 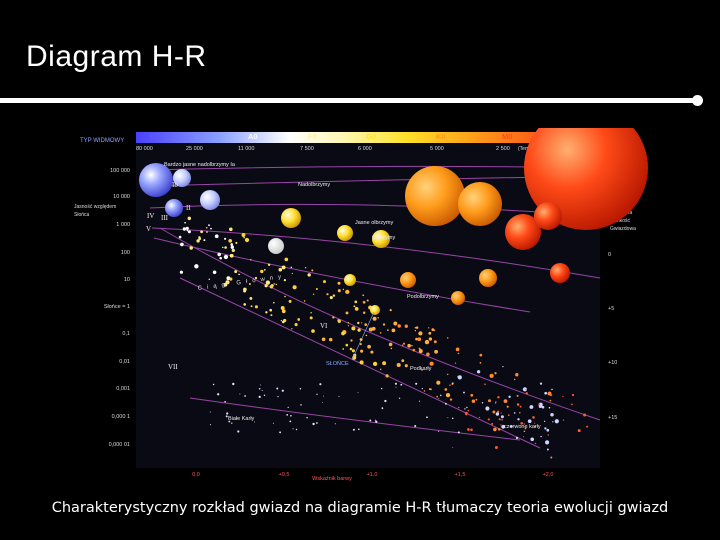 I want to click on curve-class-iv, so click(x=342, y=275).